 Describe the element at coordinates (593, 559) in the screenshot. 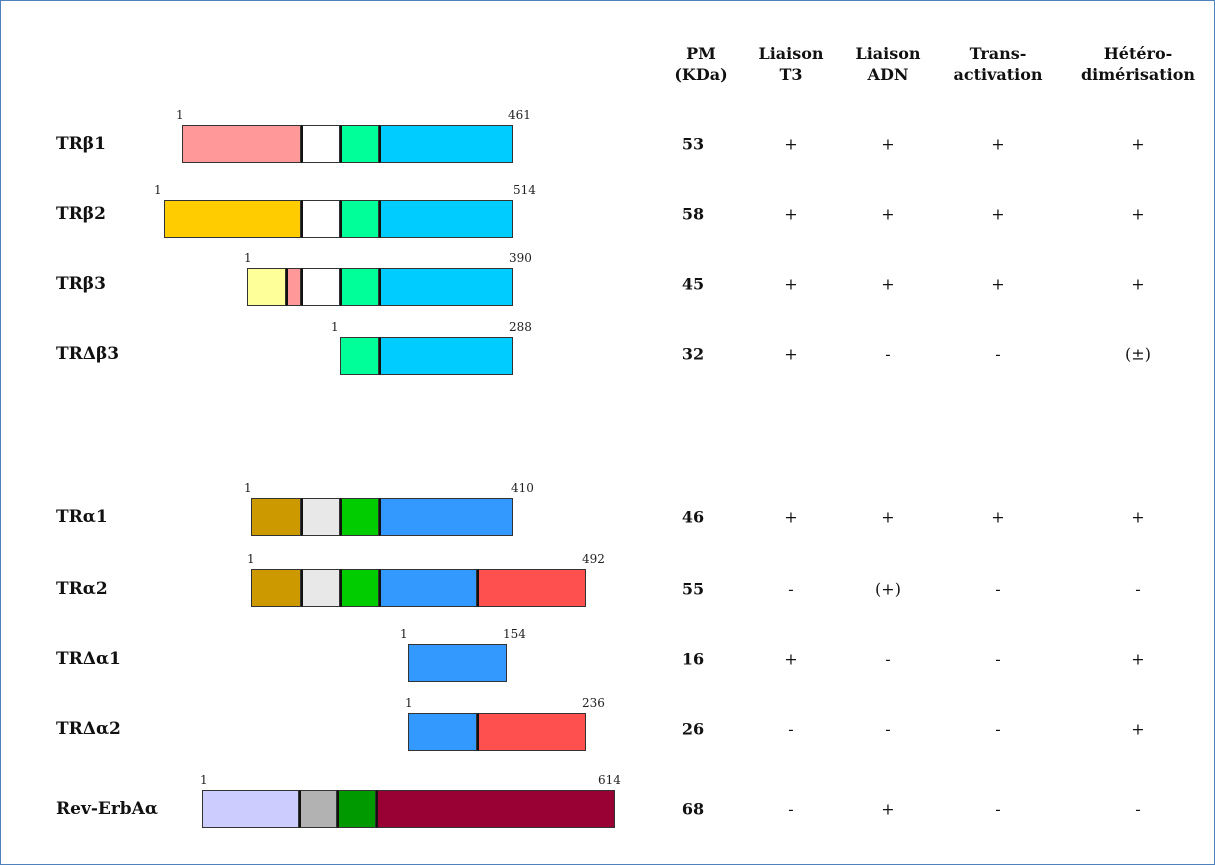

I see `end-residue: 492` at that location.